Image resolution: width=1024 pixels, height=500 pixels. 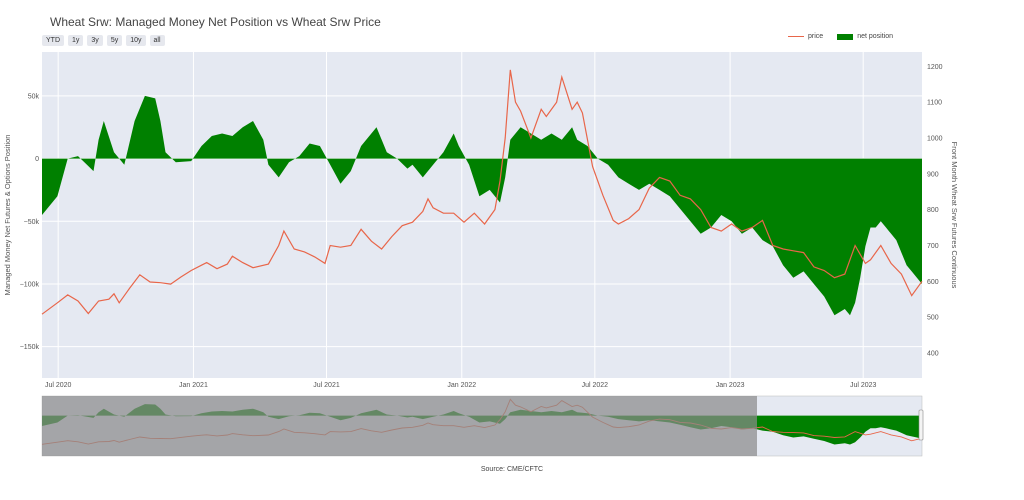 What do you see at coordinates (933, 318) in the screenshot?
I see `y-right-tick-label: 500` at bounding box center [933, 318].